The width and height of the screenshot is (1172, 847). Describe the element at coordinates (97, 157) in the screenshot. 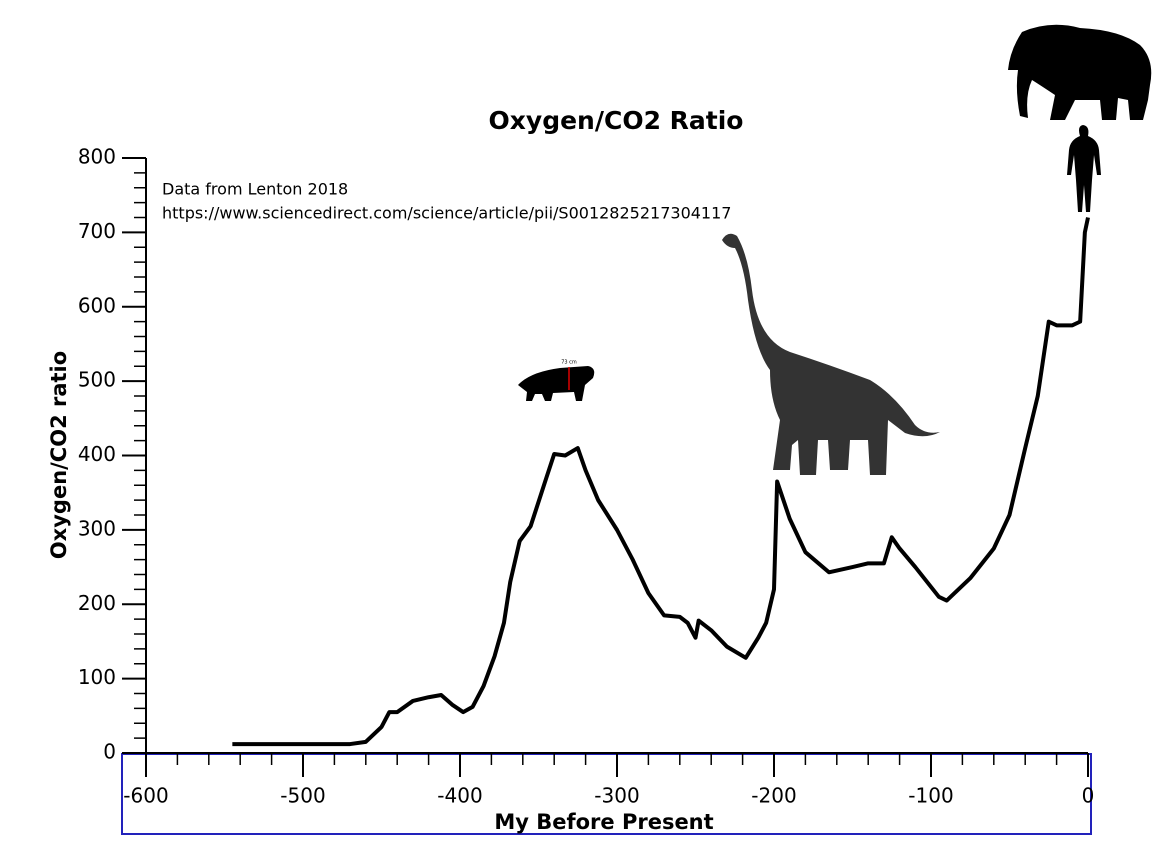

I see `y-tick-label: 800` at that location.